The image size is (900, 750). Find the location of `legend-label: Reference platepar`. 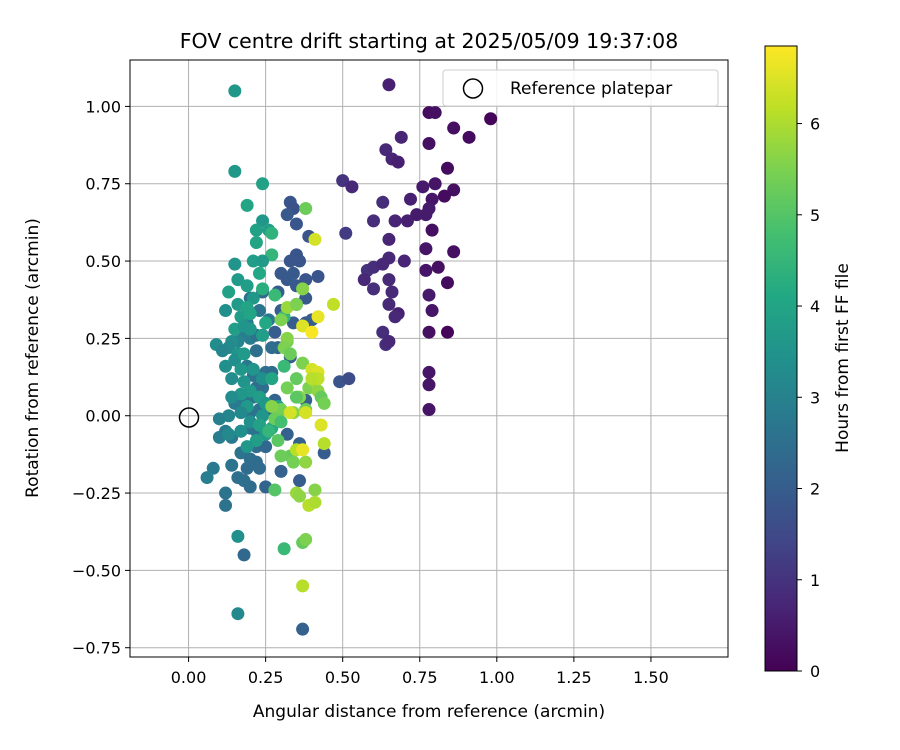

legend-label: Reference platepar is located at coordinates (591, 89).